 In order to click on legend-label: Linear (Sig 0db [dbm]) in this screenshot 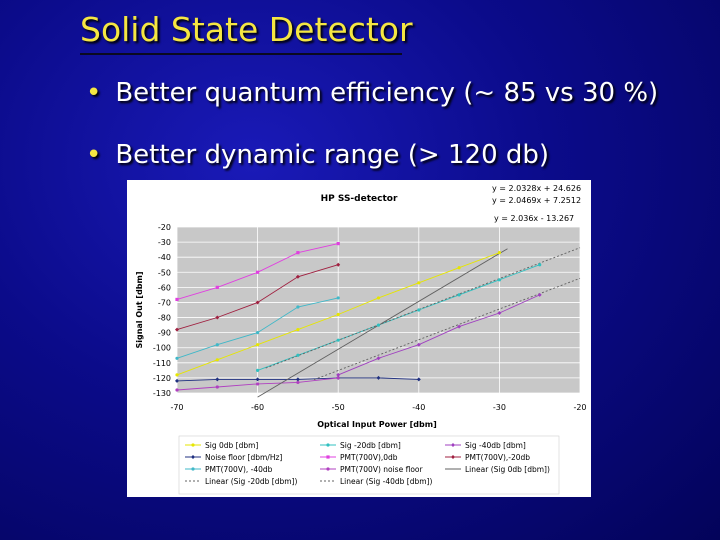, I will do `click(507, 469)`.